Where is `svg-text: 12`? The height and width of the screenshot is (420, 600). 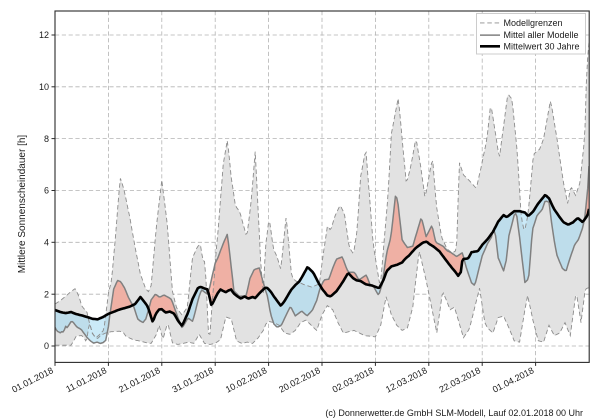 svg-text: 12 is located at coordinates (44, 35).